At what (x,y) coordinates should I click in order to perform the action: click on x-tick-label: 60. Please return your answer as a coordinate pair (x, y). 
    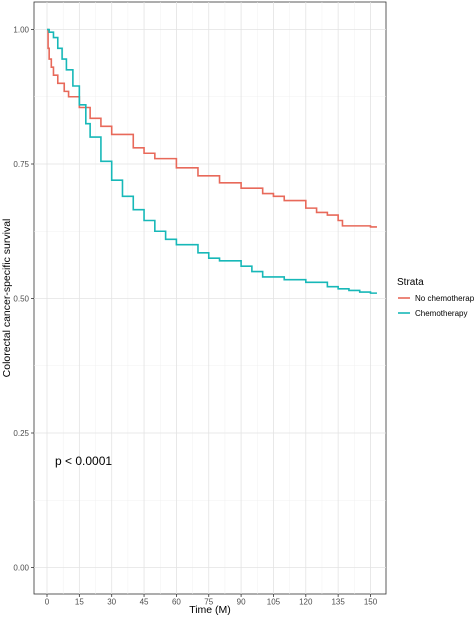
    Looking at the image, I should click on (176, 602).